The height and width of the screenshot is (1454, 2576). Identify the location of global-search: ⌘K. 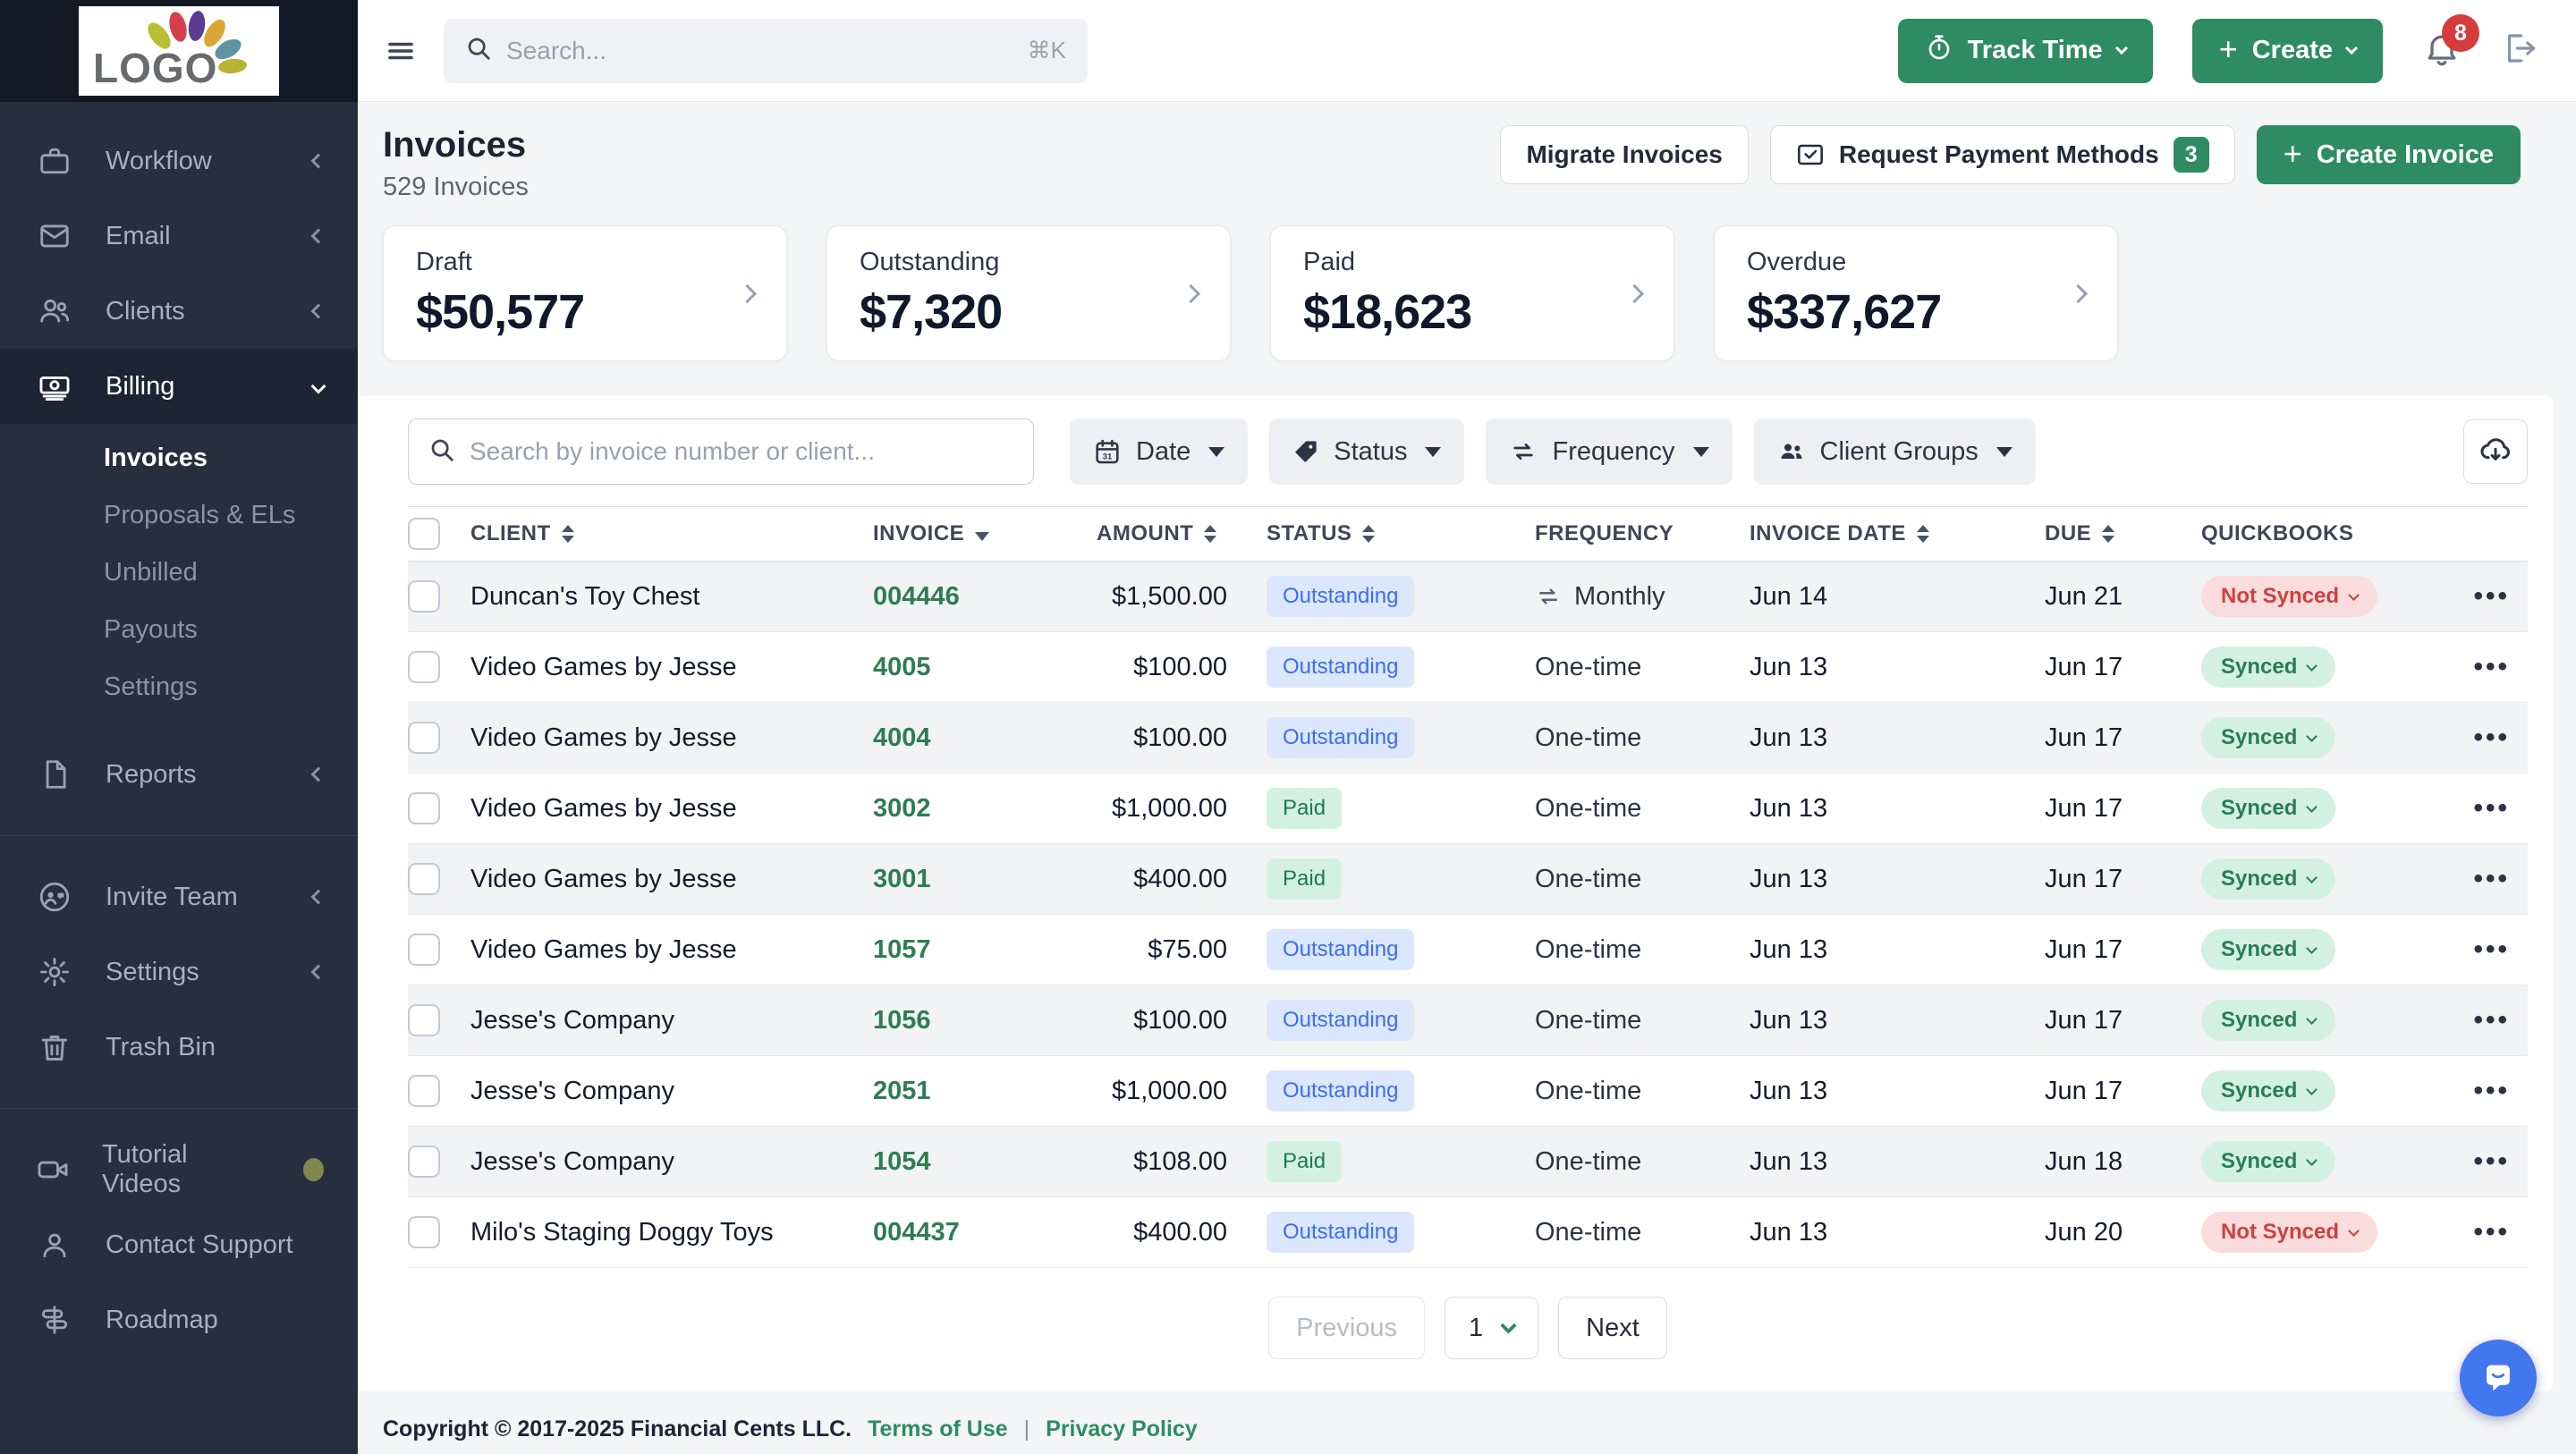
(766, 50).